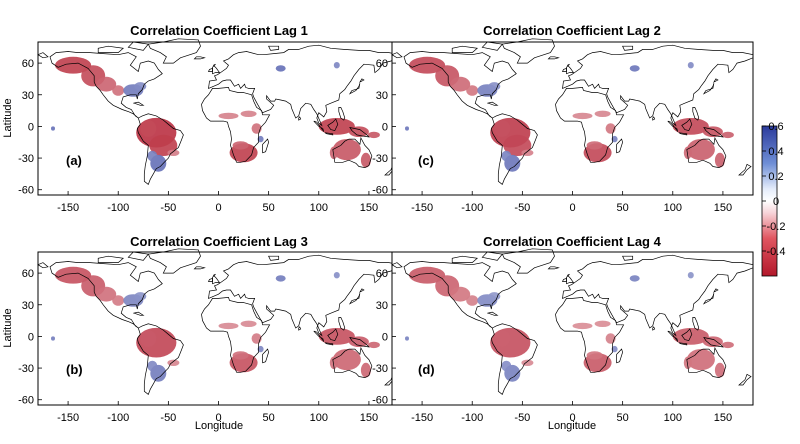 This screenshot has height=444, width=800. What do you see at coordinates (572, 30) in the screenshot?
I see `panel-title: Correlation Coefficient Lag 2` at bounding box center [572, 30].